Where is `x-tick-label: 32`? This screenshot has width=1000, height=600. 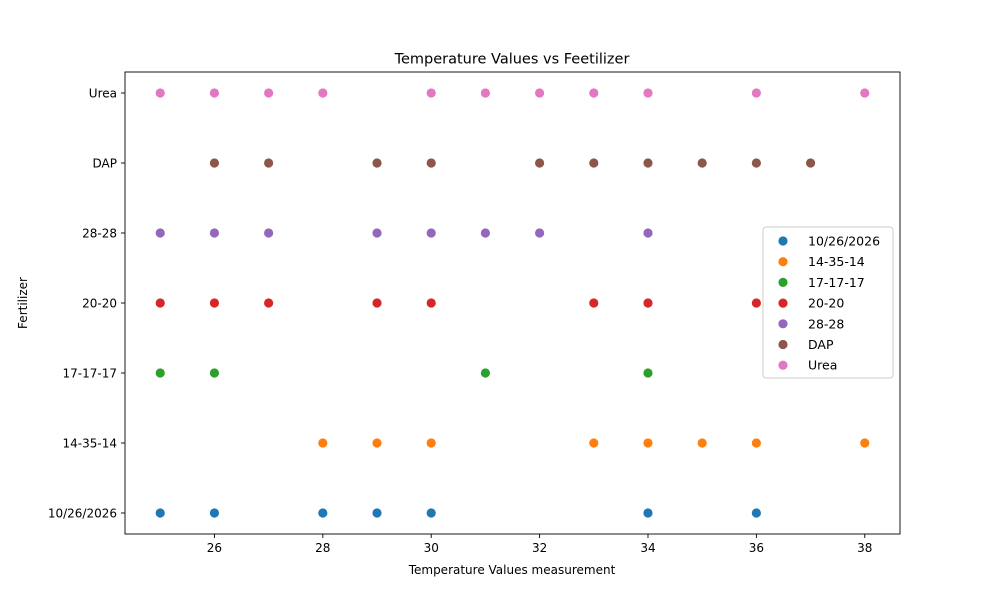 x-tick-label: 32 is located at coordinates (539, 548).